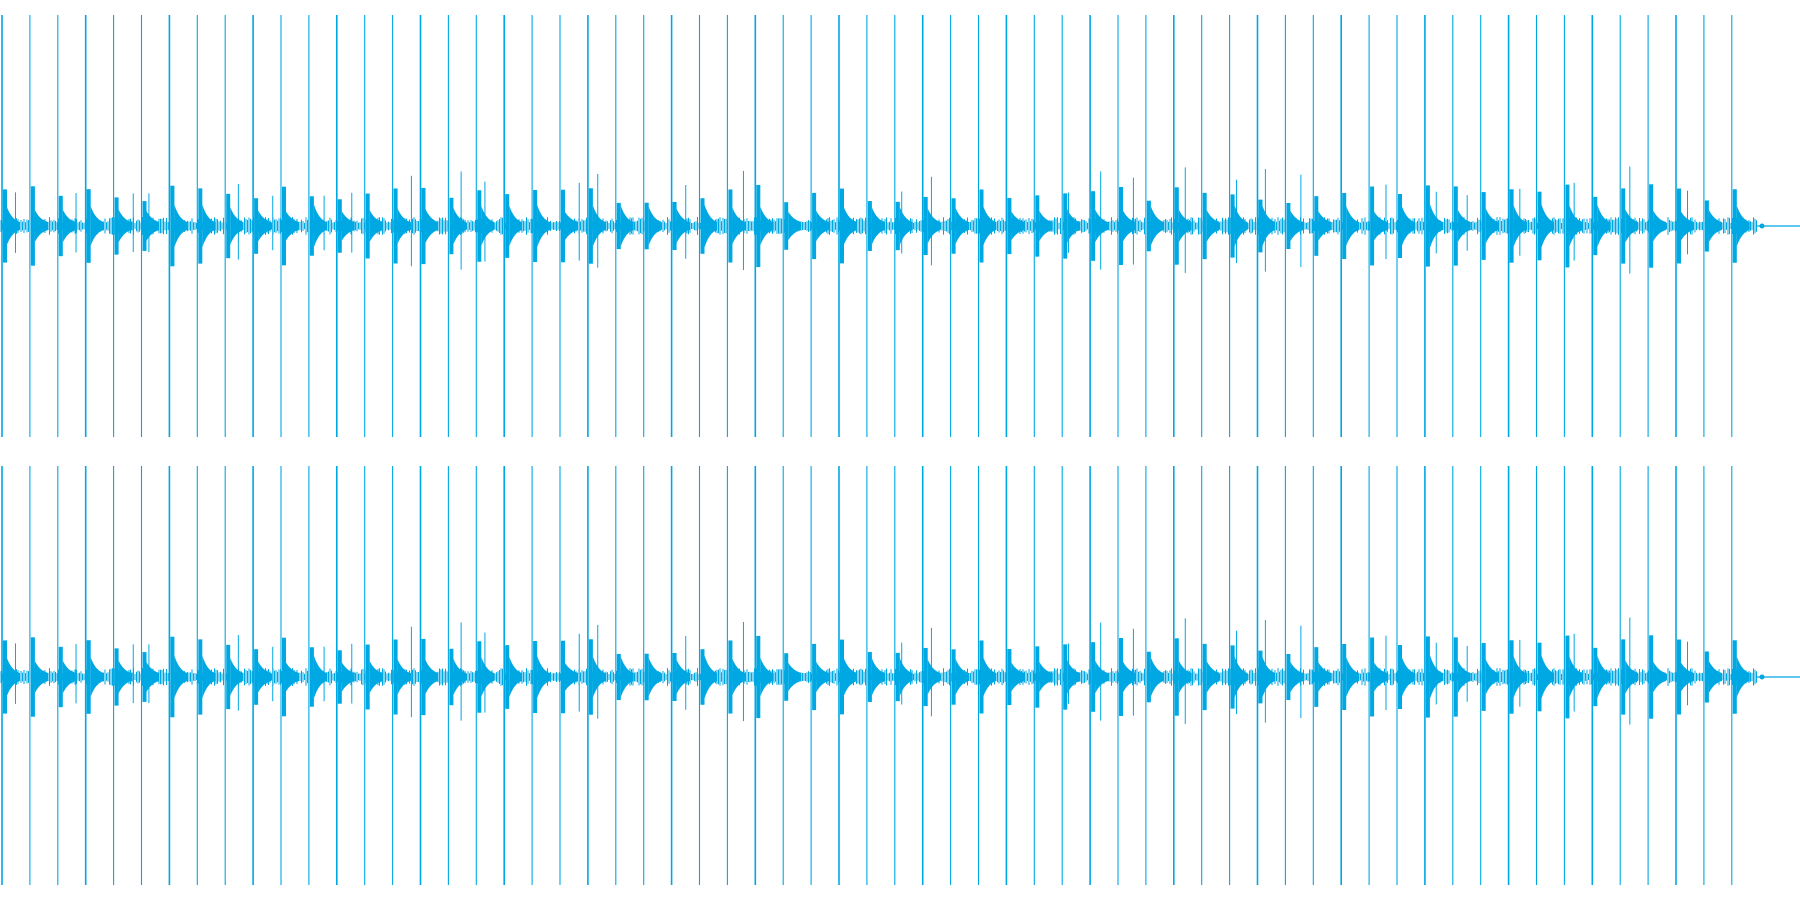 This screenshot has height=900, width=1800. I want to click on waveform-noise-floor, so click(878, 226).